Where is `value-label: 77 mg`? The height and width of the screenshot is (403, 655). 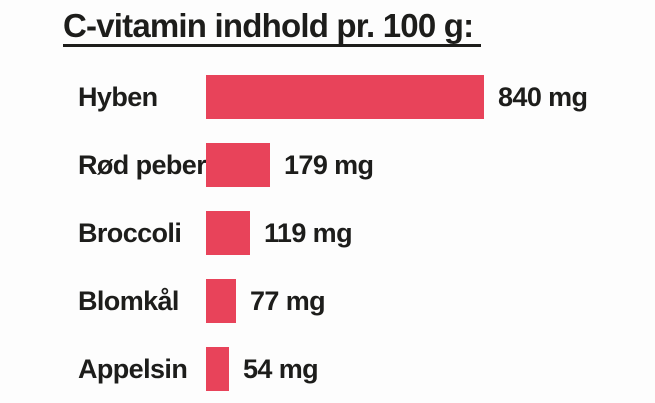
value-label: 77 mg is located at coordinates (288, 300).